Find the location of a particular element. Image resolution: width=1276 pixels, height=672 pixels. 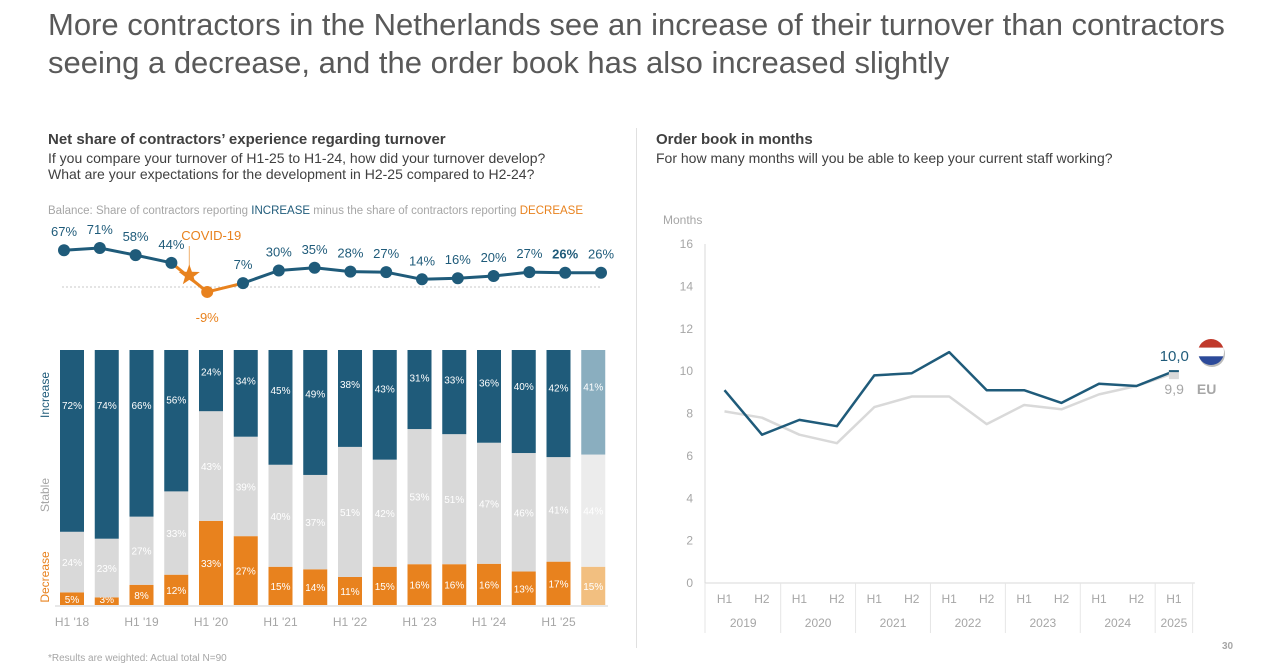

balance-line-segment is located at coordinates (261, 277).